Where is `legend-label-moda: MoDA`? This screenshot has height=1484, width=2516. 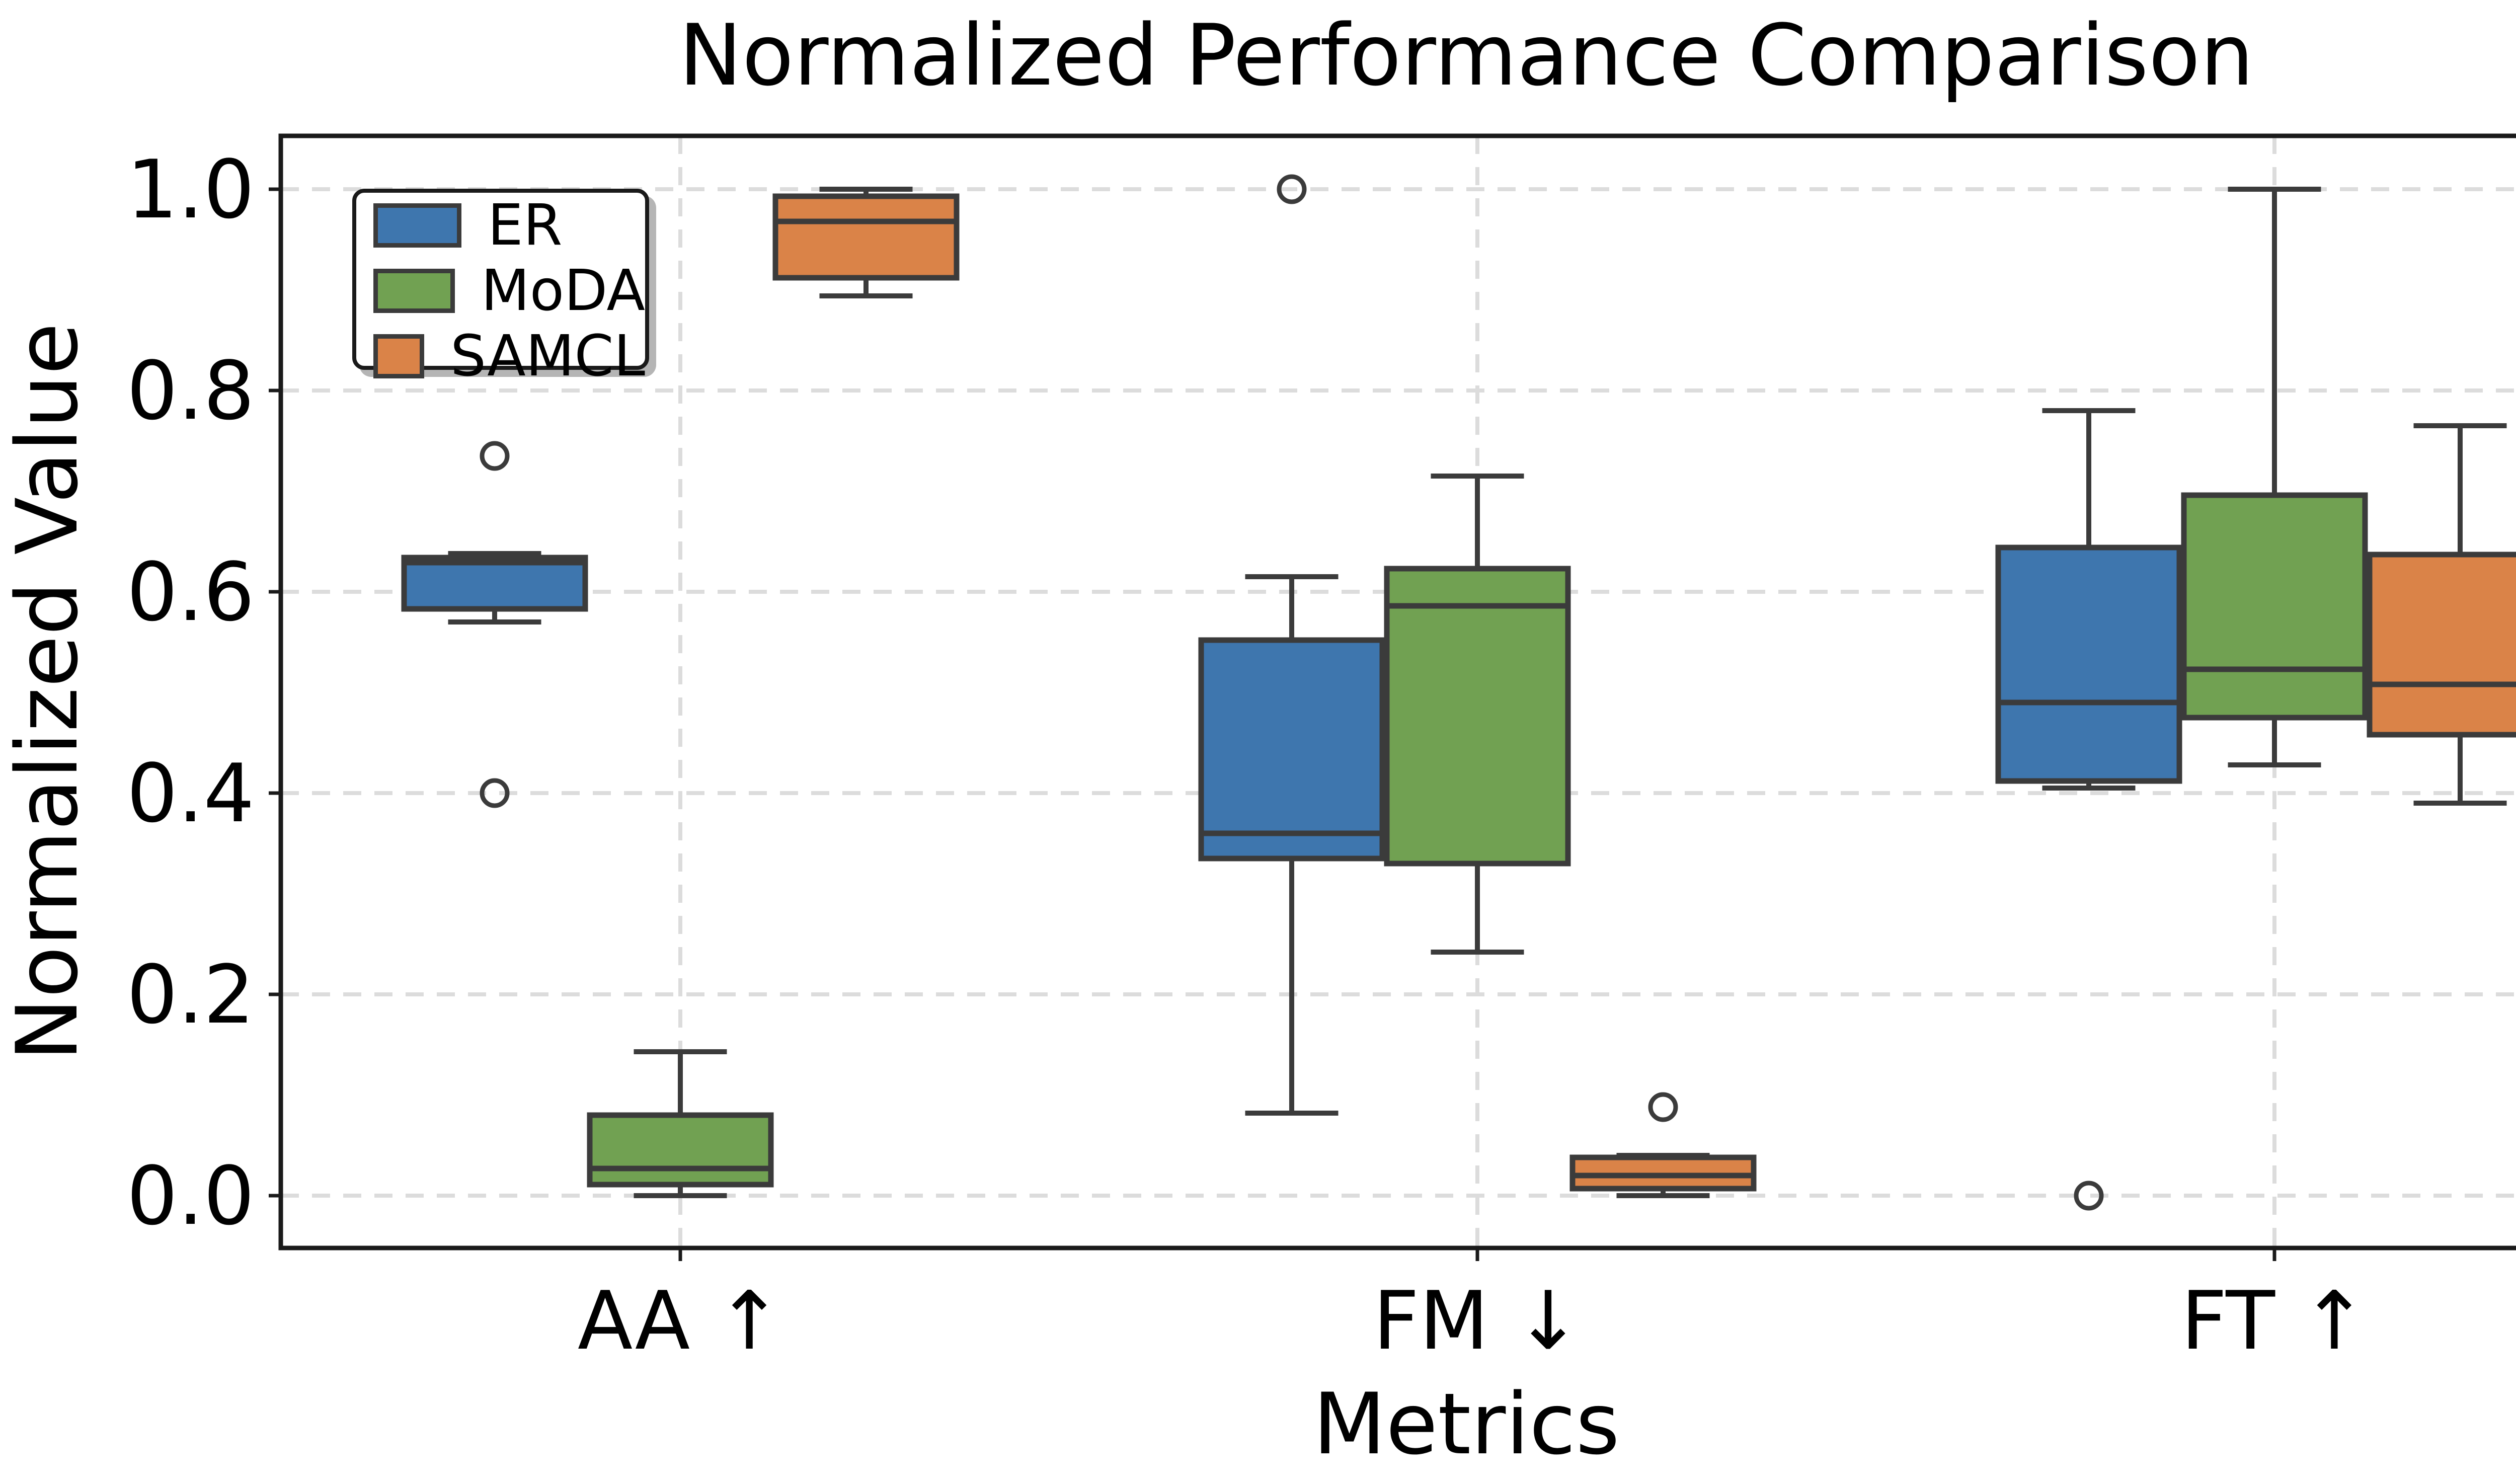
legend-label-moda: MoDA is located at coordinates (563, 291).